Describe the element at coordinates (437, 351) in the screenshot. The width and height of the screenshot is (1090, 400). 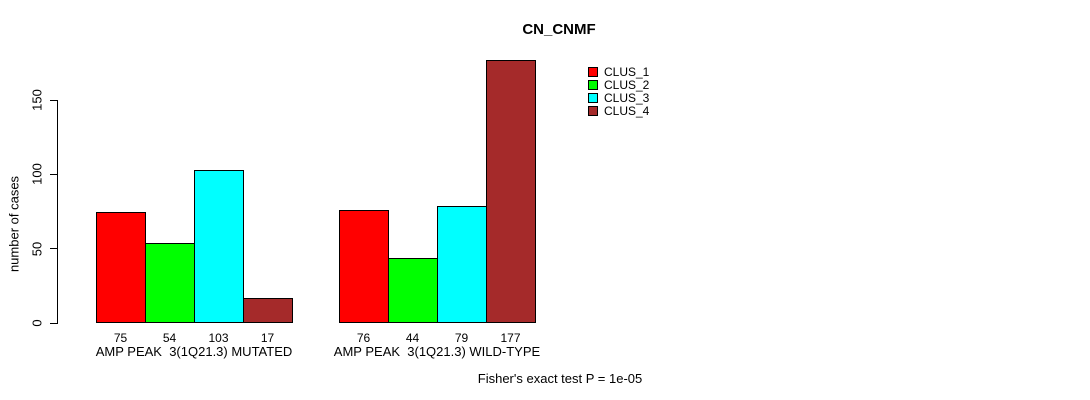
I see `x-category-label-1: AMP PEAK 3(1Q21.3) WILD-TYPE` at that location.